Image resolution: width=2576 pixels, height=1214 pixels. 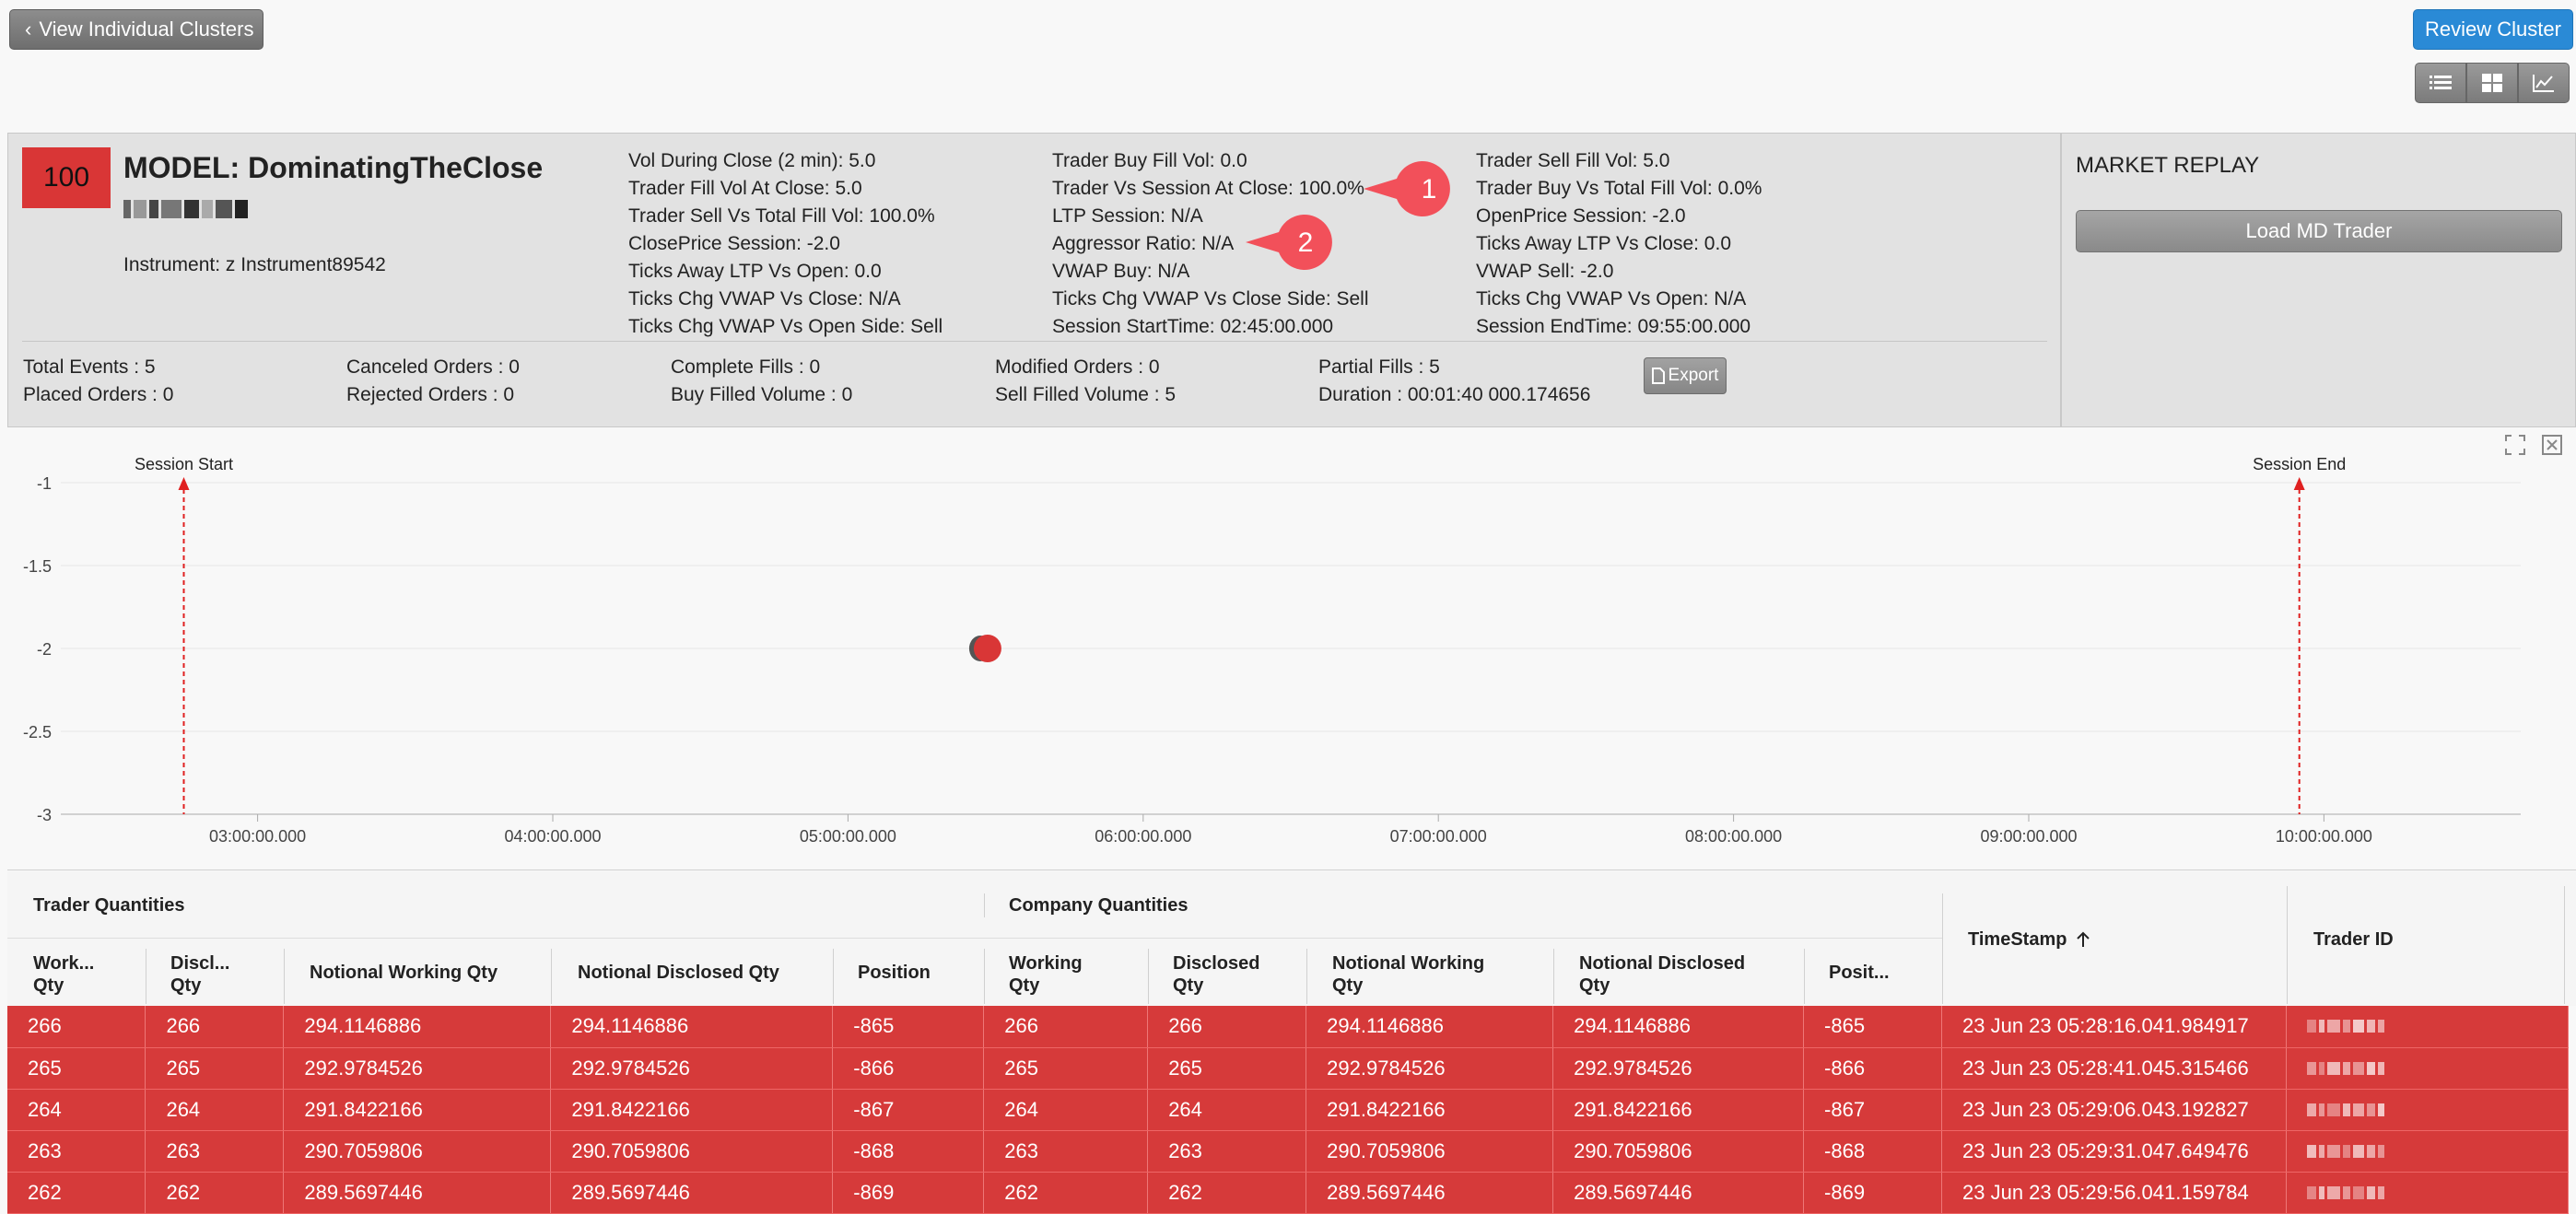 I want to click on view-toggle-group, so click(x=2492, y=83).